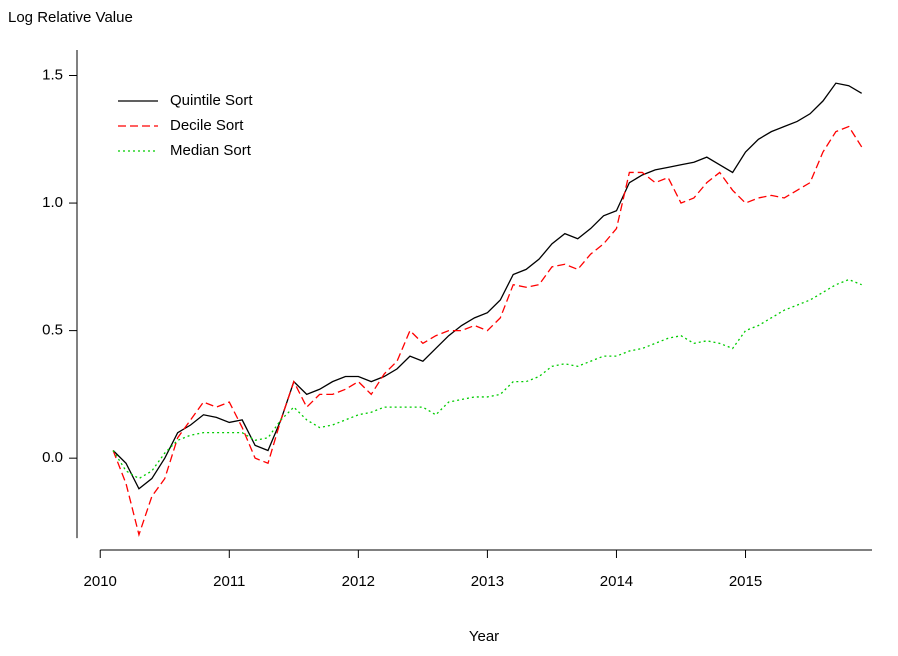  I want to click on y-tick-label: 0.5, so click(52, 330).